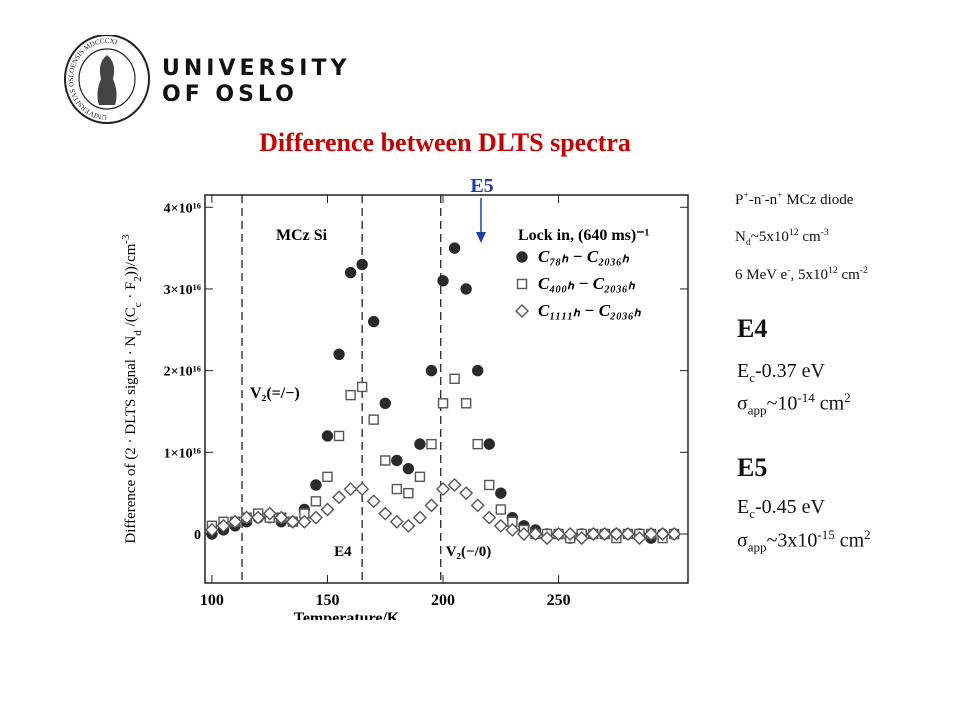 This screenshot has width=960, height=720. I want to click on y-tick-label: 0, so click(197, 535).